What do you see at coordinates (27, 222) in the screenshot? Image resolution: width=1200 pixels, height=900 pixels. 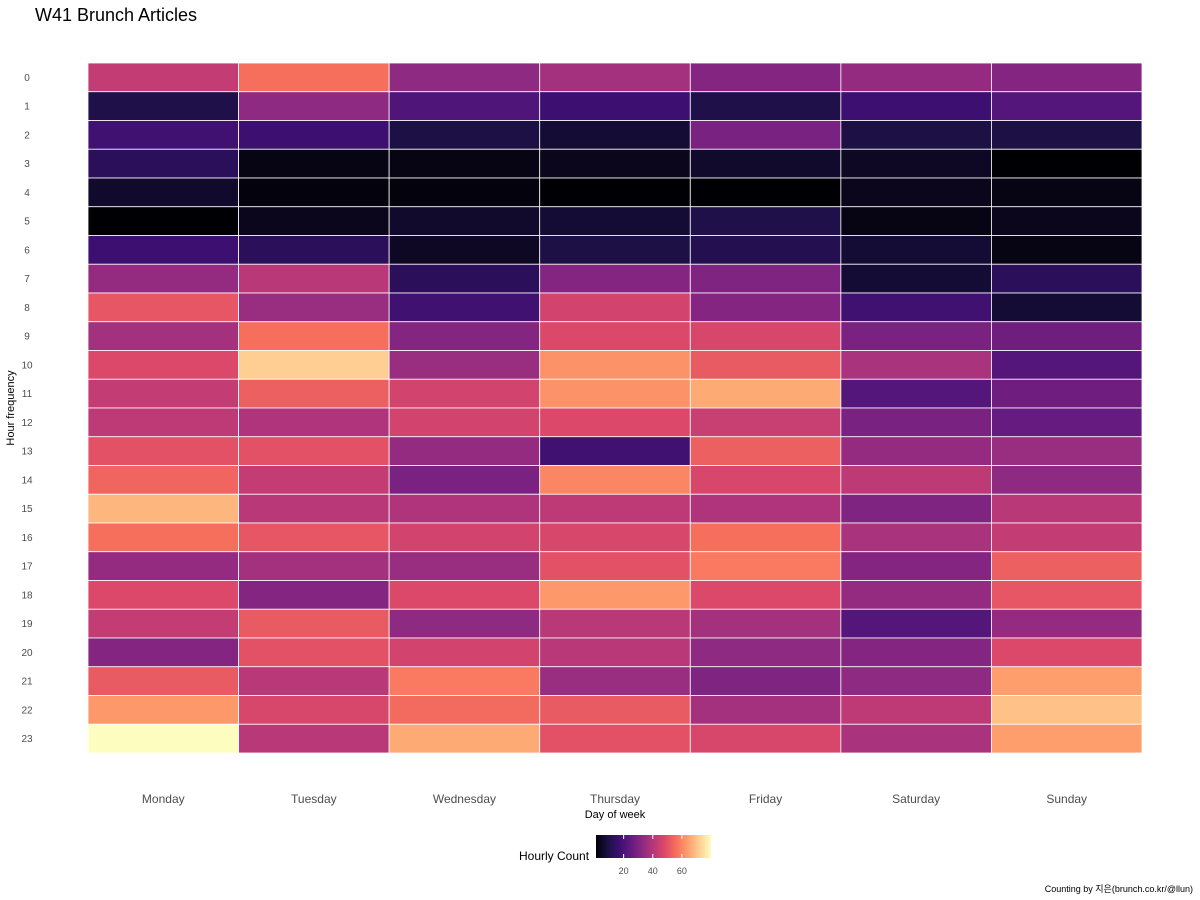 I see `y-tick-label: 5` at bounding box center [27, 222].